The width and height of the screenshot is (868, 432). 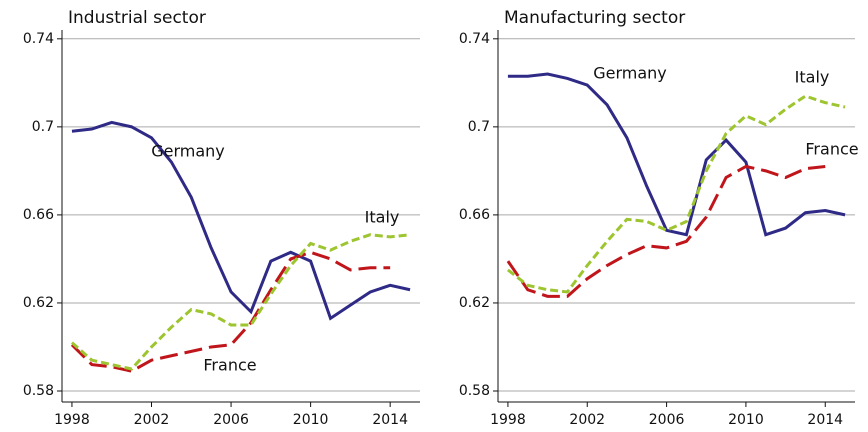 I want to click on chart-title: Manufacturing sector, so click(x=594, y=18).